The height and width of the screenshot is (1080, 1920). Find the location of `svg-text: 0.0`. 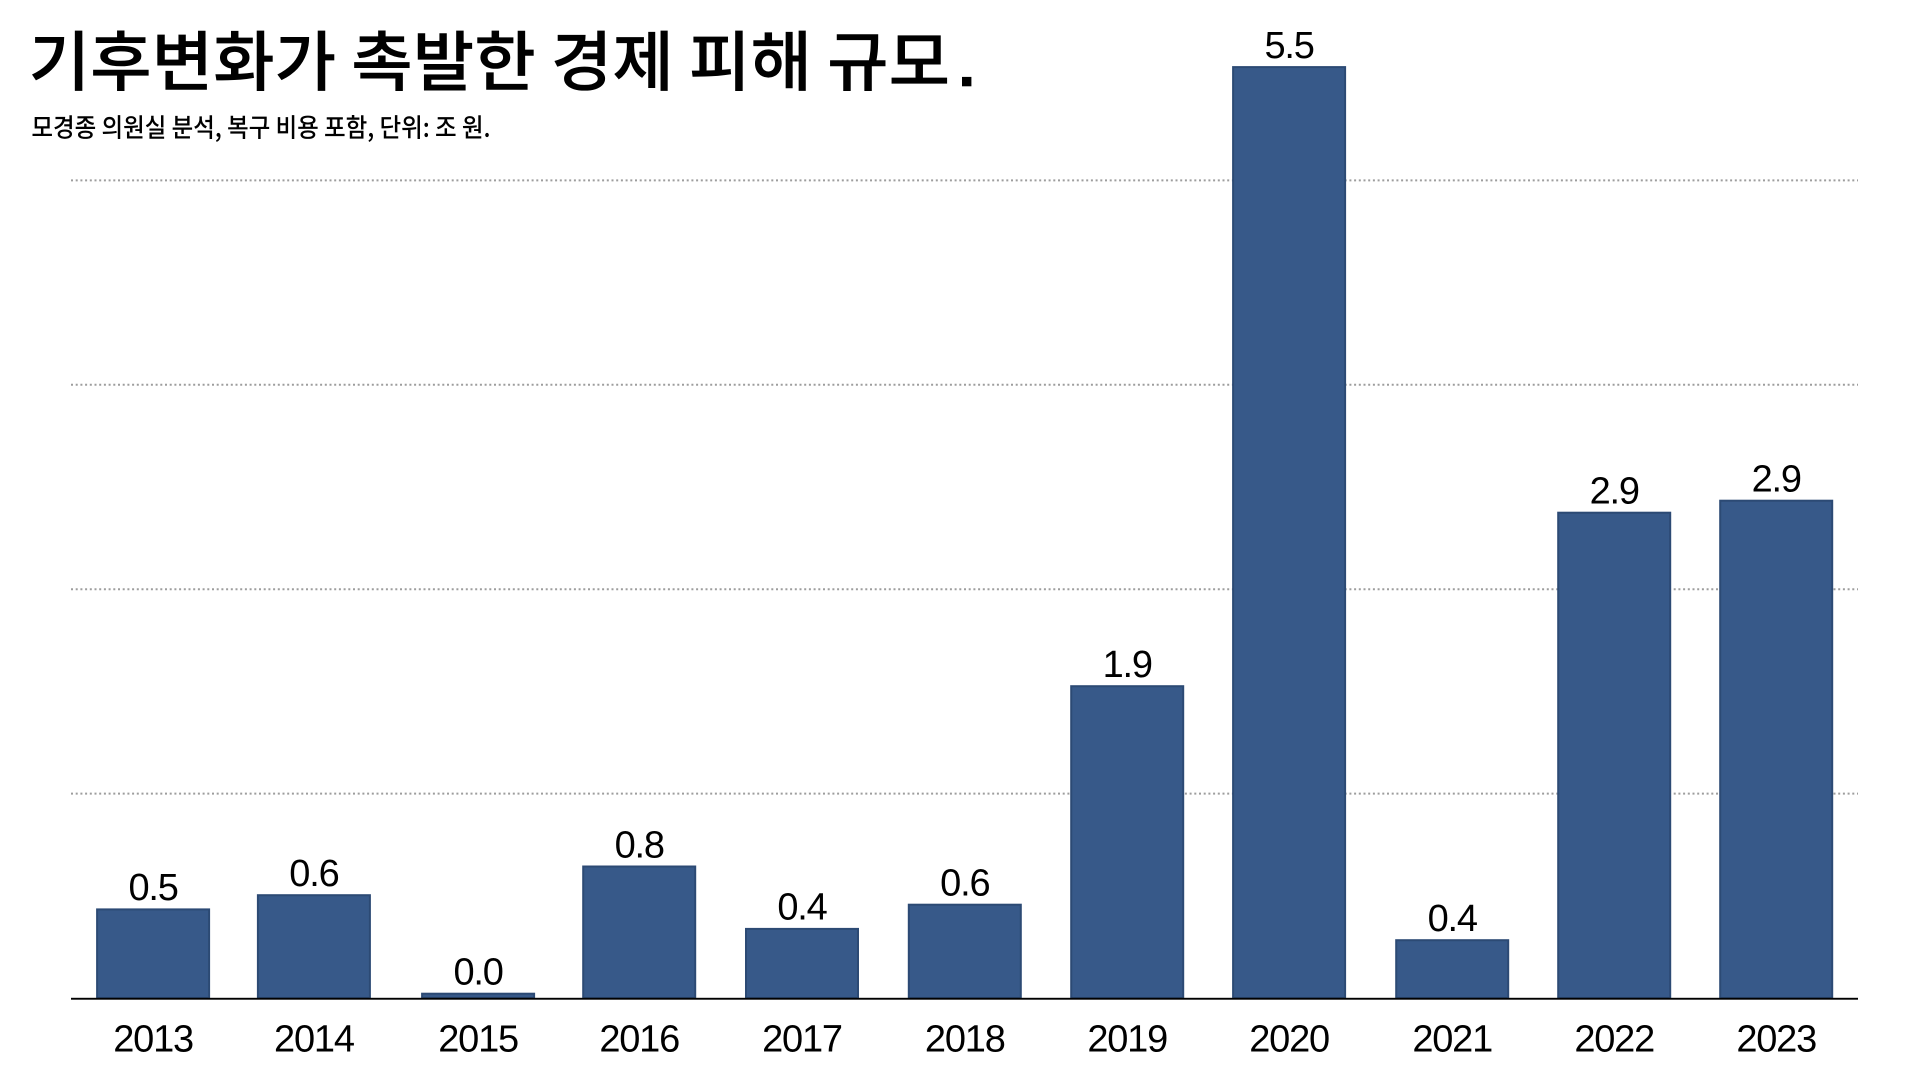

svg-text: 0.0 is located at coordinates (477, 973).